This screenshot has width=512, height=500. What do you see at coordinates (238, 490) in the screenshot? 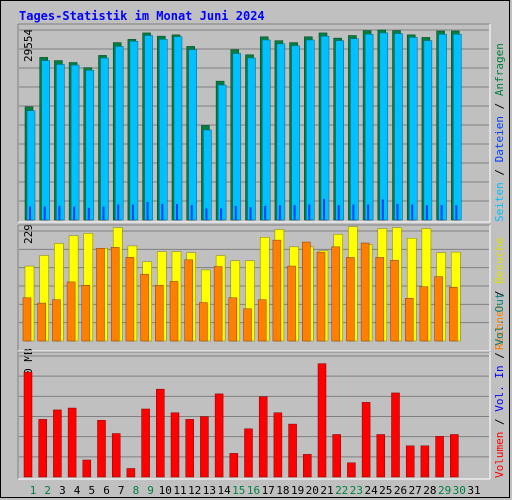
I see `day-label: 15` at bounding box center [238, 490].